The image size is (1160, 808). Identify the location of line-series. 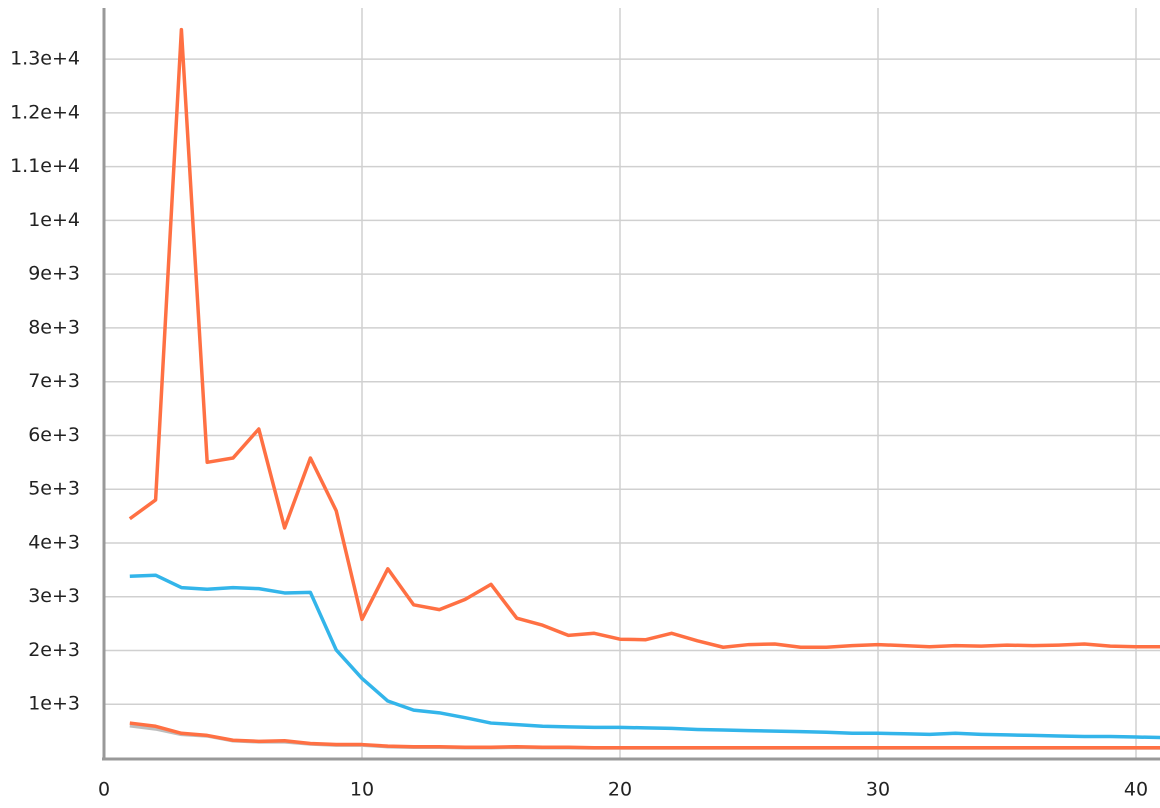
(644, 735).